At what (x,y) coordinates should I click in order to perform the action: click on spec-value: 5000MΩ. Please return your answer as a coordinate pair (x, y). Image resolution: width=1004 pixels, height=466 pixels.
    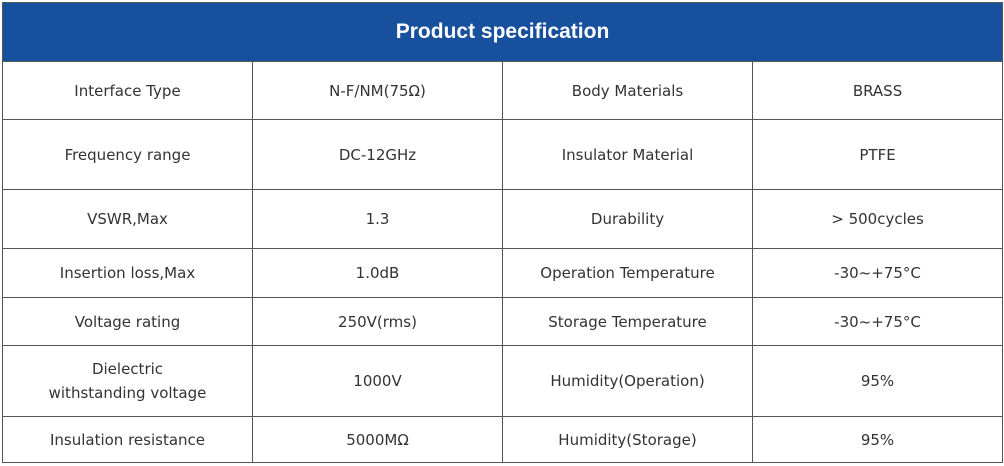
    Looking at the image, I should click on (377, 439).